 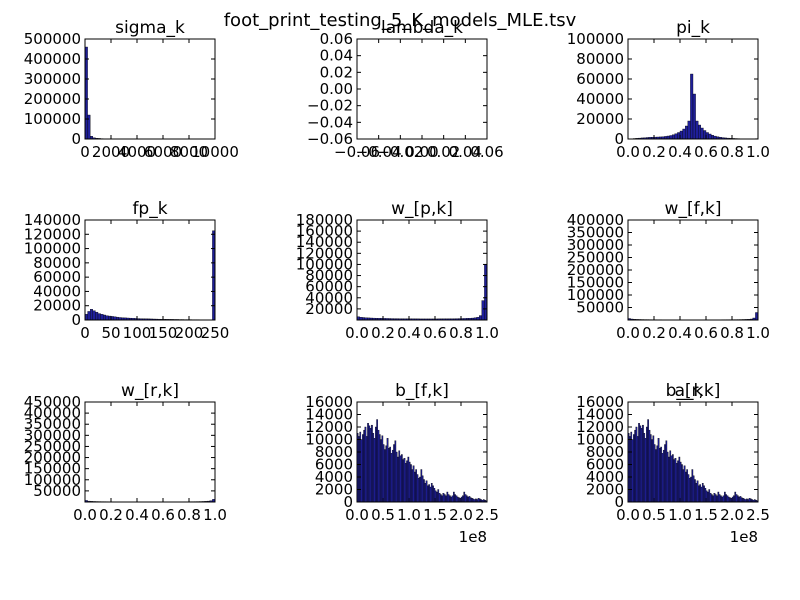 What do you see at coordinates (600, 415) in the screenshot?
I see `y-tick-label: 14000` at bounding box center [600, 415].